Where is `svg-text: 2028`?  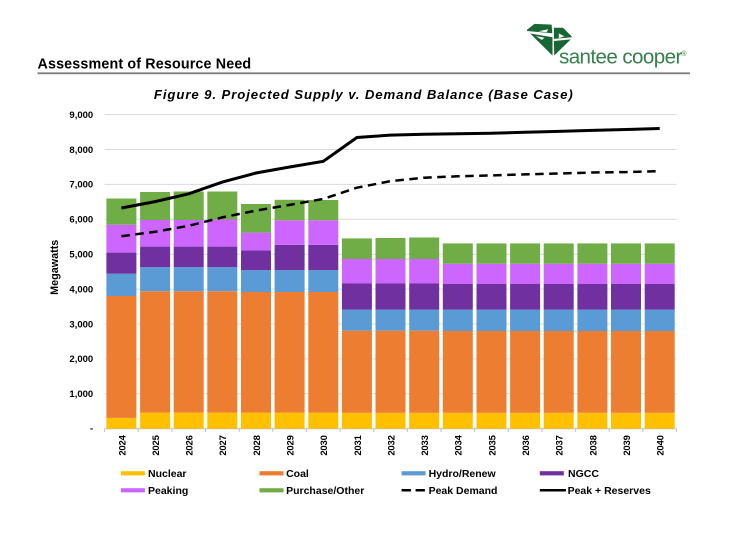 svg-text: 2028 is located at coordinates (257, 445).